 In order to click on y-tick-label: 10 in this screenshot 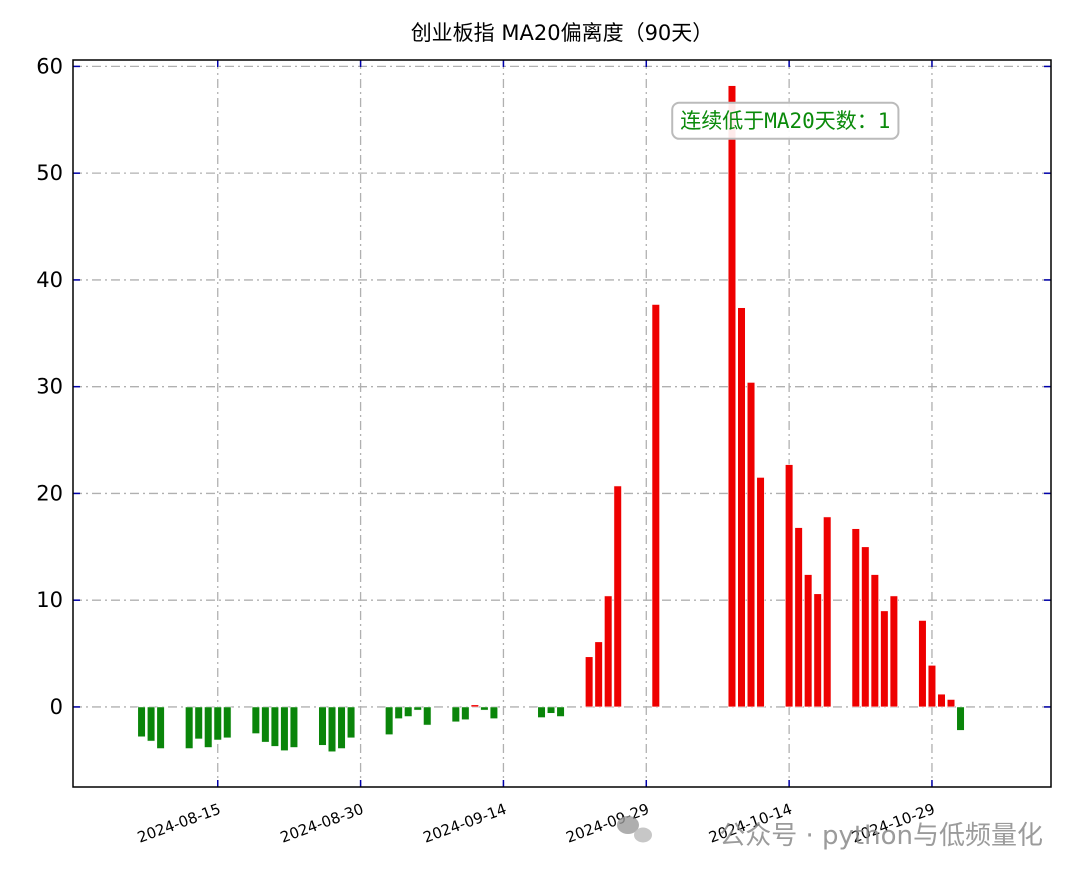, I will do `click(49, 600)`.